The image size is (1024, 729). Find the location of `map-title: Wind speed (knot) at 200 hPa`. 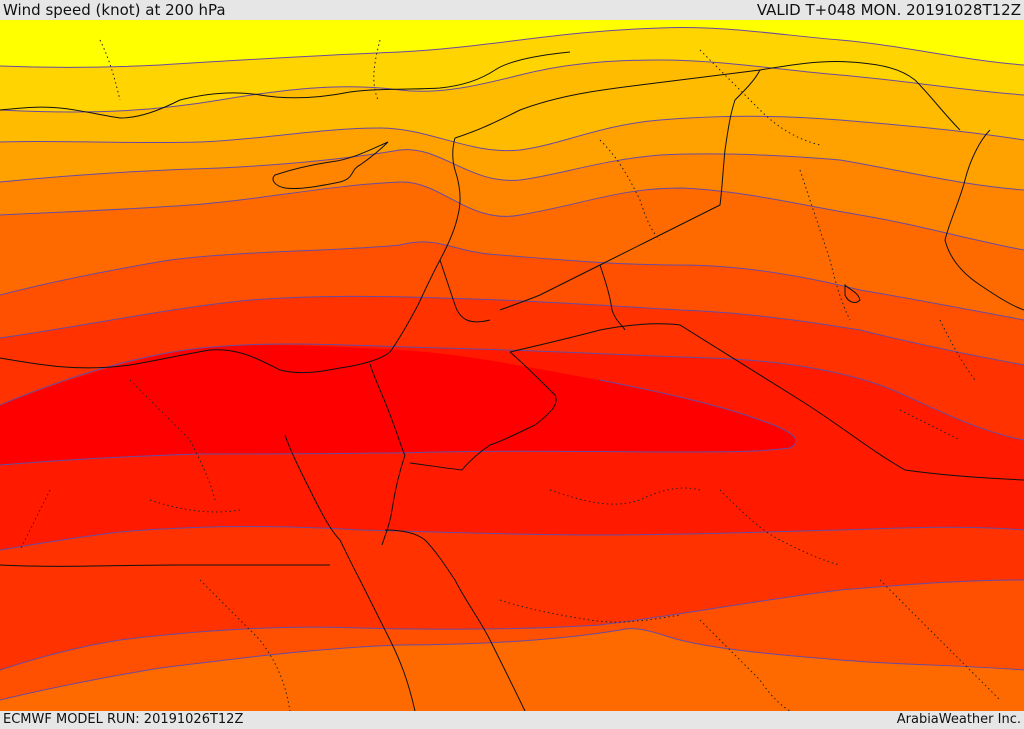

map-title: Wind speed (knot) at 200 hPa is located at coordinates (114, 10).